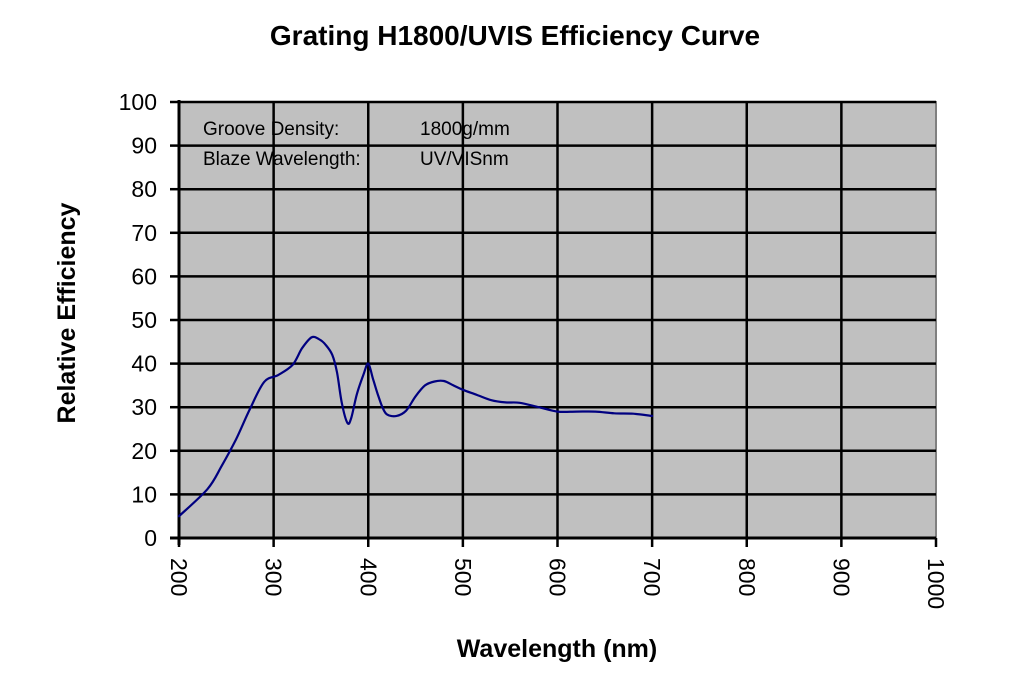 Image resolution: width=1030 pixels, height=687 pixels. What do you see at coordinates (150, 538) in the screenshot?
I see `y-tick-label: 0` at bounding box center [150, 538].